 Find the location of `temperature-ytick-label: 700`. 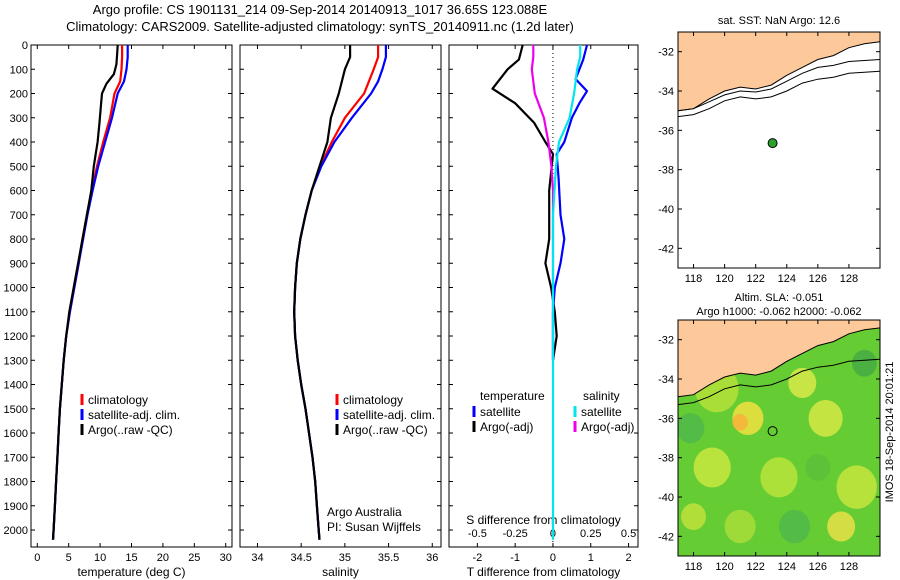

temperature-ytick-label: 700 is located at coordinates (19, 216).